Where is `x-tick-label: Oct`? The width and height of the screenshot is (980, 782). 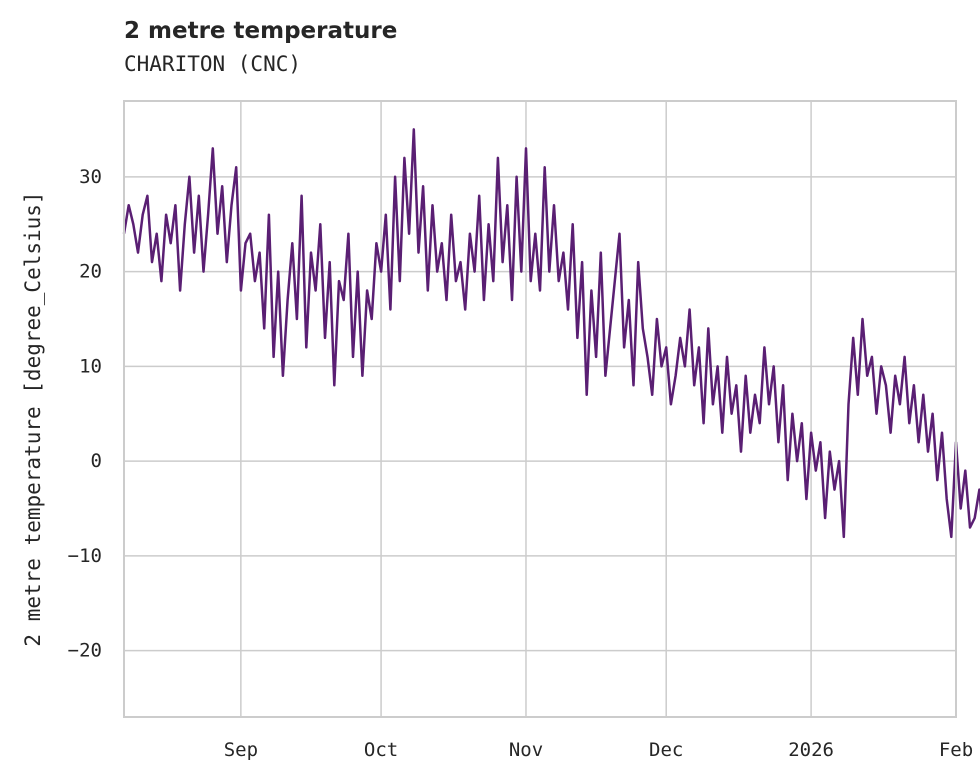
x-tick-label: Oct is located at coordinates (381, 750).